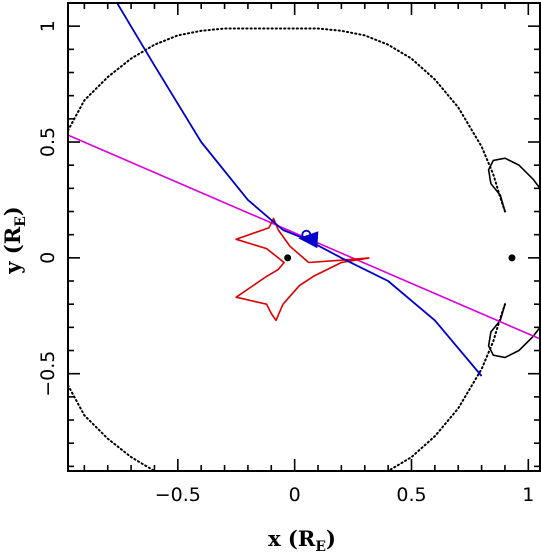 The image size is (541, 555). What do you see at coordinates (14, 240) in the screenshot?
I see `y-axis-label: y (RE)` at bounding box center [14, 240].